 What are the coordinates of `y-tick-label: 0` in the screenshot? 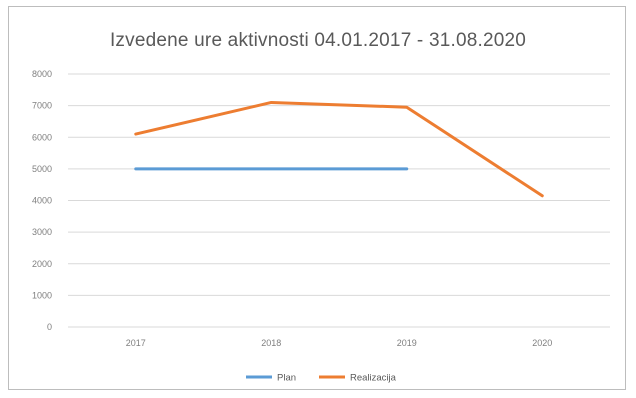 It's located at (49, 327).